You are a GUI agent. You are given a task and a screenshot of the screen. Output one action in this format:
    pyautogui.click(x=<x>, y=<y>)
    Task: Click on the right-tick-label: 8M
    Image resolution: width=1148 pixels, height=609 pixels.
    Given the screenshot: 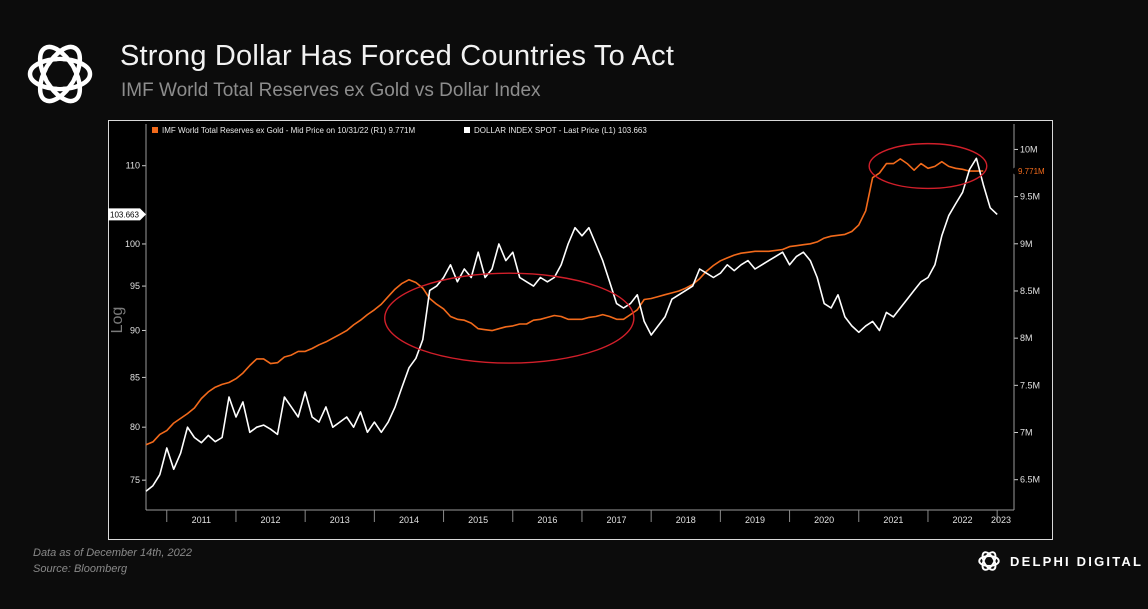 What is the action you would take?
    pyautogui.click(x=1026, y=338)
    